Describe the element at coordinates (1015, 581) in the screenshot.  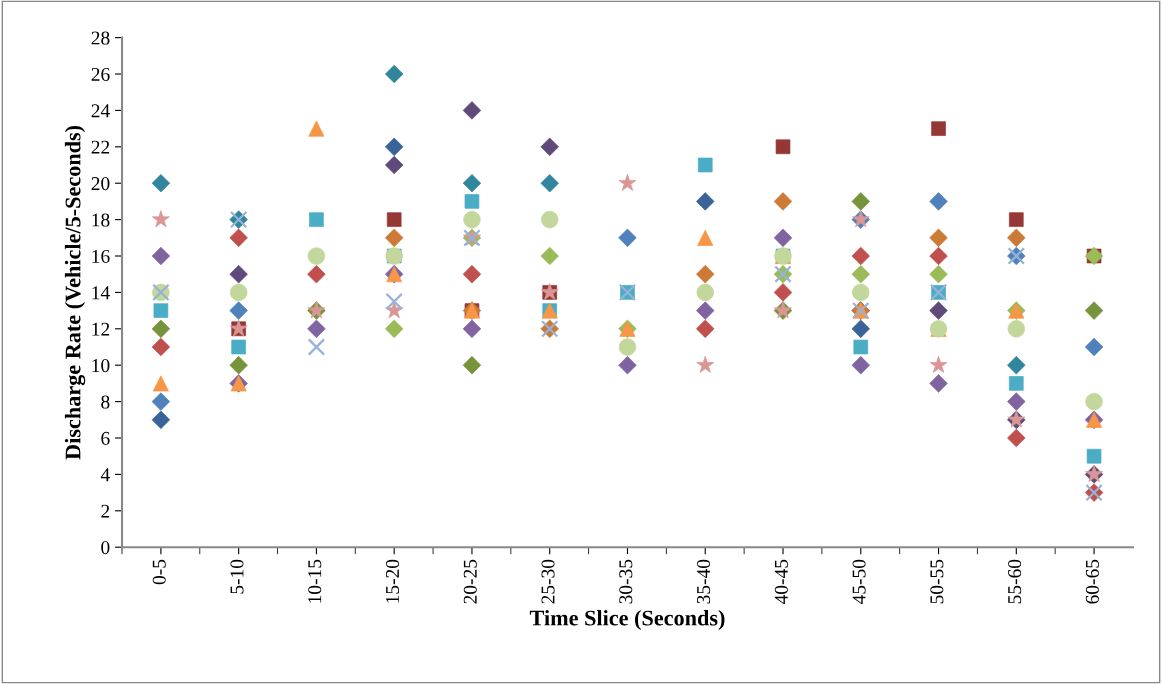
I see `x-tick-label: 55-60` at that location.